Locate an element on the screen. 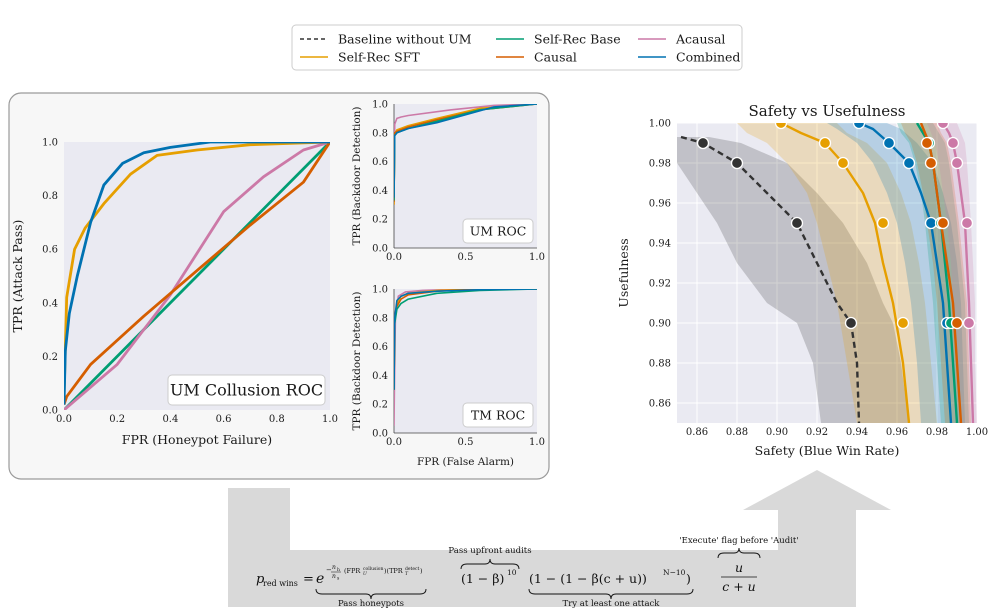 The width and height of the screenshot is (996, 615). formula-t2-sup: 10 is located at coordinates (512, 572).